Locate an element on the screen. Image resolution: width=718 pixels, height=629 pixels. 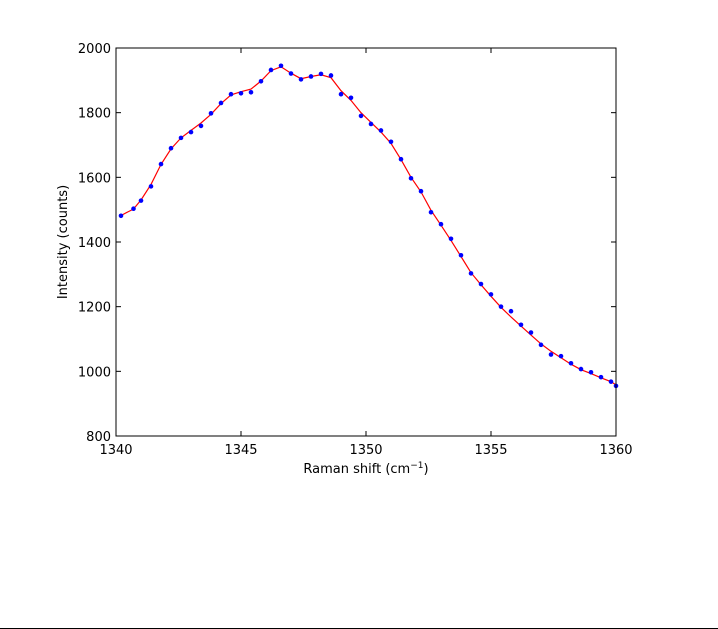
y-tick-label: 1000 is located at coordinates (94, 372).